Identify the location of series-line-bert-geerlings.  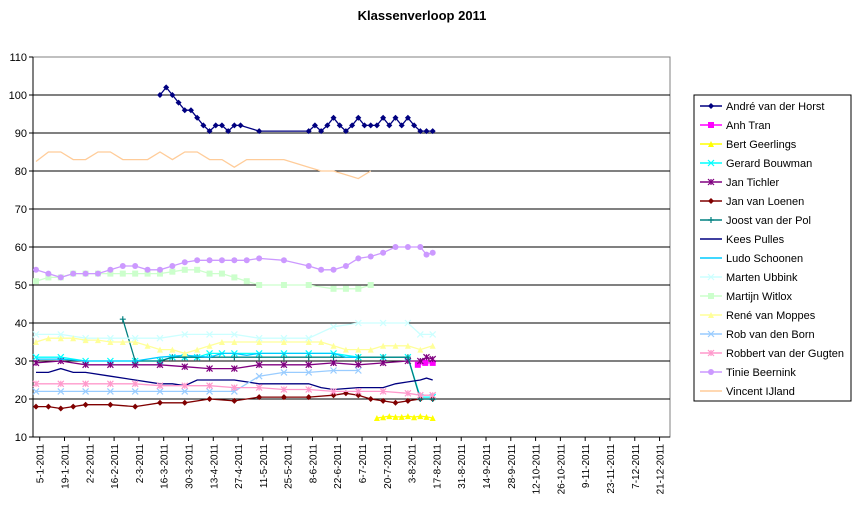
(404, 417).